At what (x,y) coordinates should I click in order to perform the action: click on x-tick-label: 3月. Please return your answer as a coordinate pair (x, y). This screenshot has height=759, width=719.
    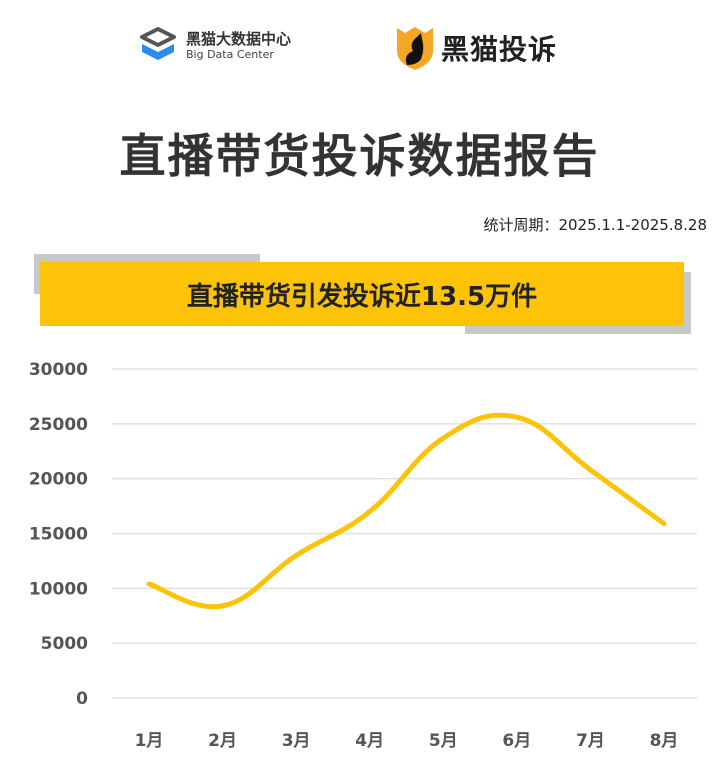
    Looking at the image, I should click on (296, 741).